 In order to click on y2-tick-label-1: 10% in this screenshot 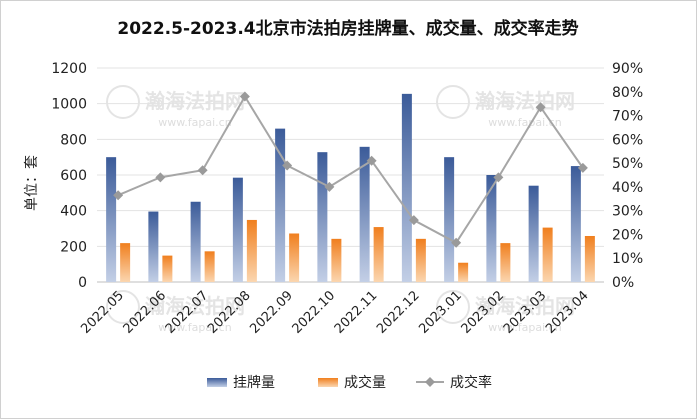, I will do `click(627, 259)`.